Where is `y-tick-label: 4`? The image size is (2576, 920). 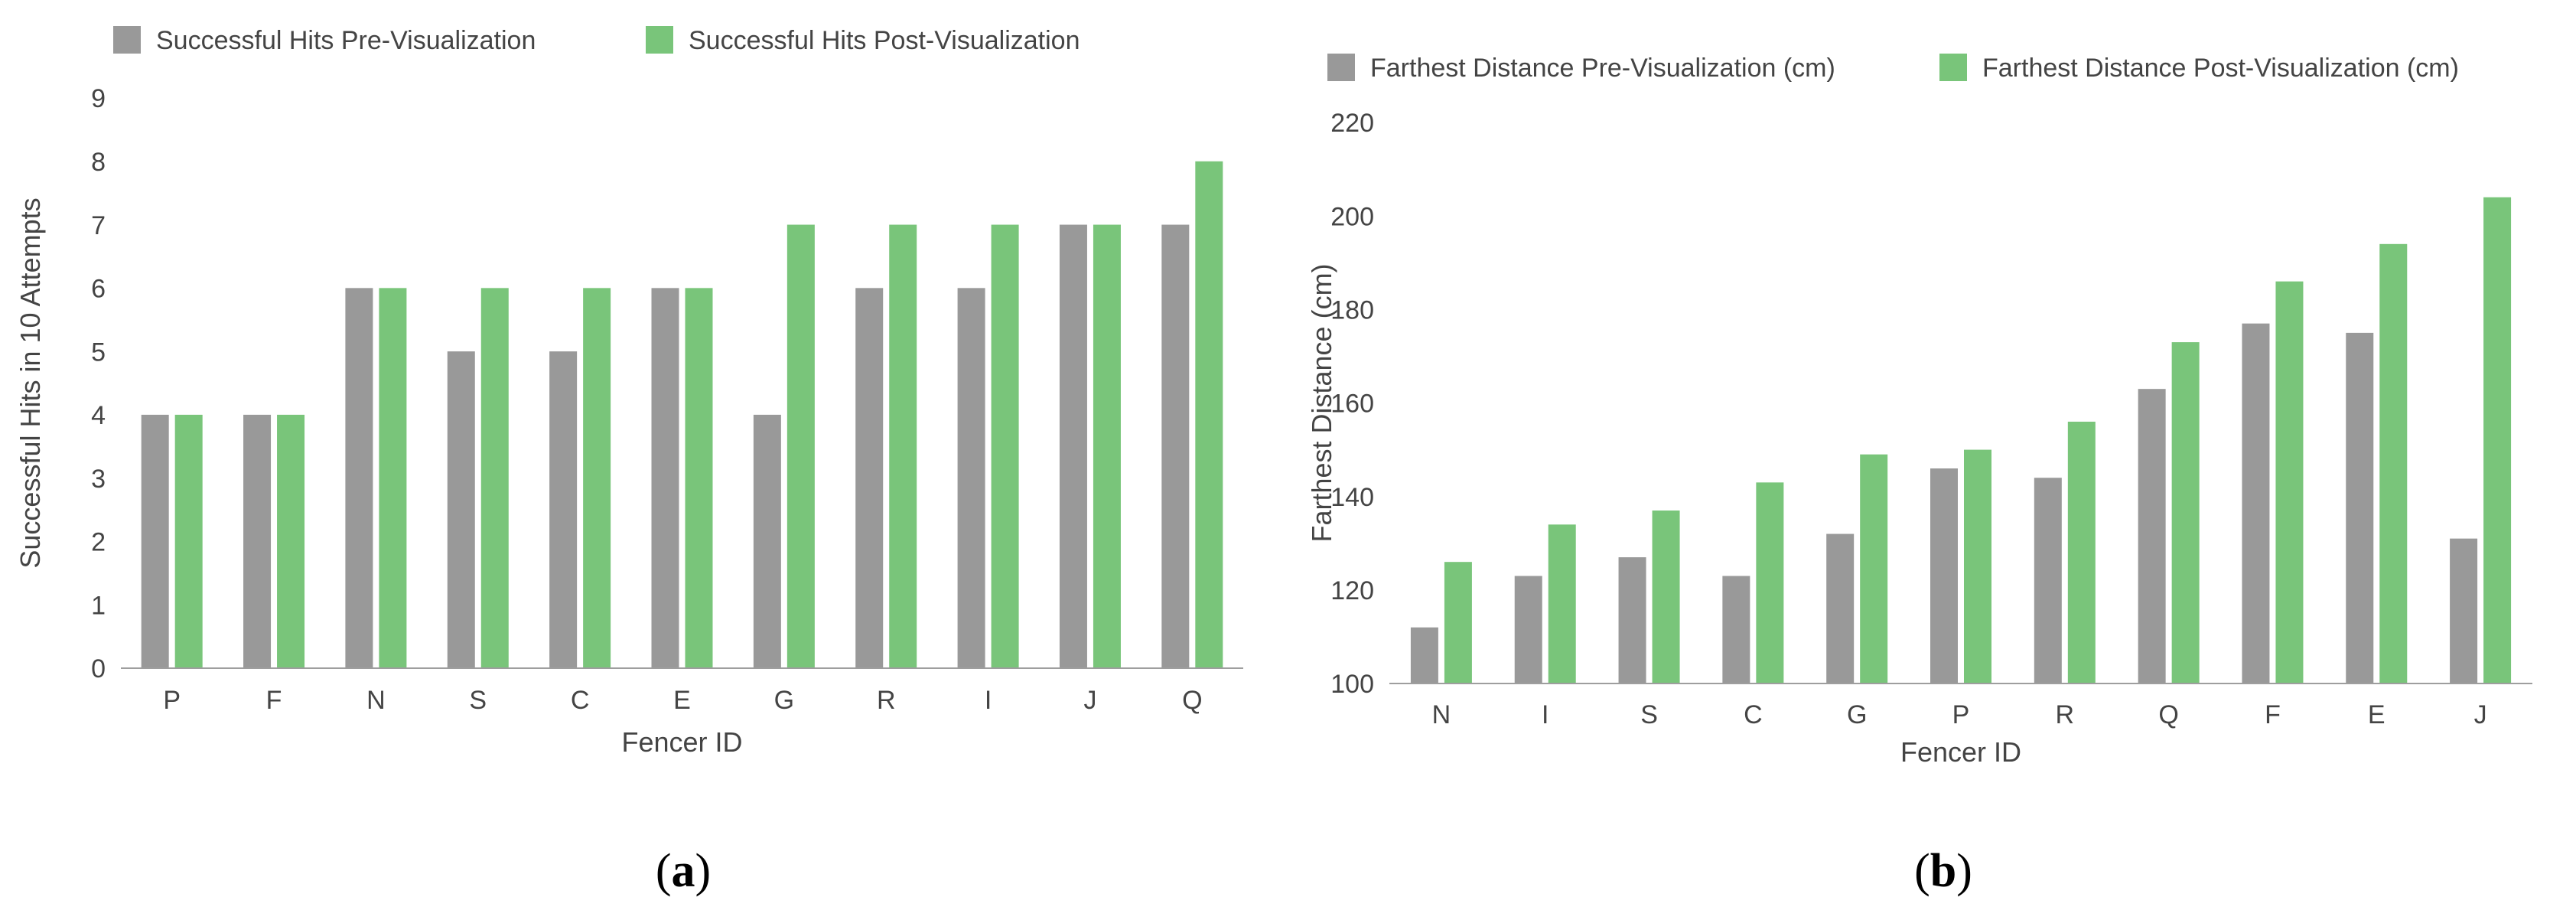 y-tick-label: 4 is located at coordinates (99, 415).